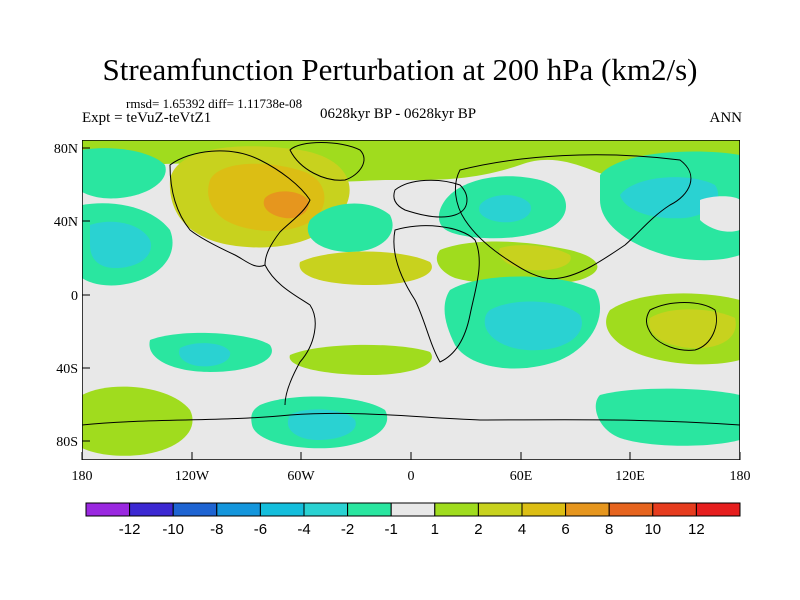  I want to click on lon-label-180w: 180, so click(82, 476).